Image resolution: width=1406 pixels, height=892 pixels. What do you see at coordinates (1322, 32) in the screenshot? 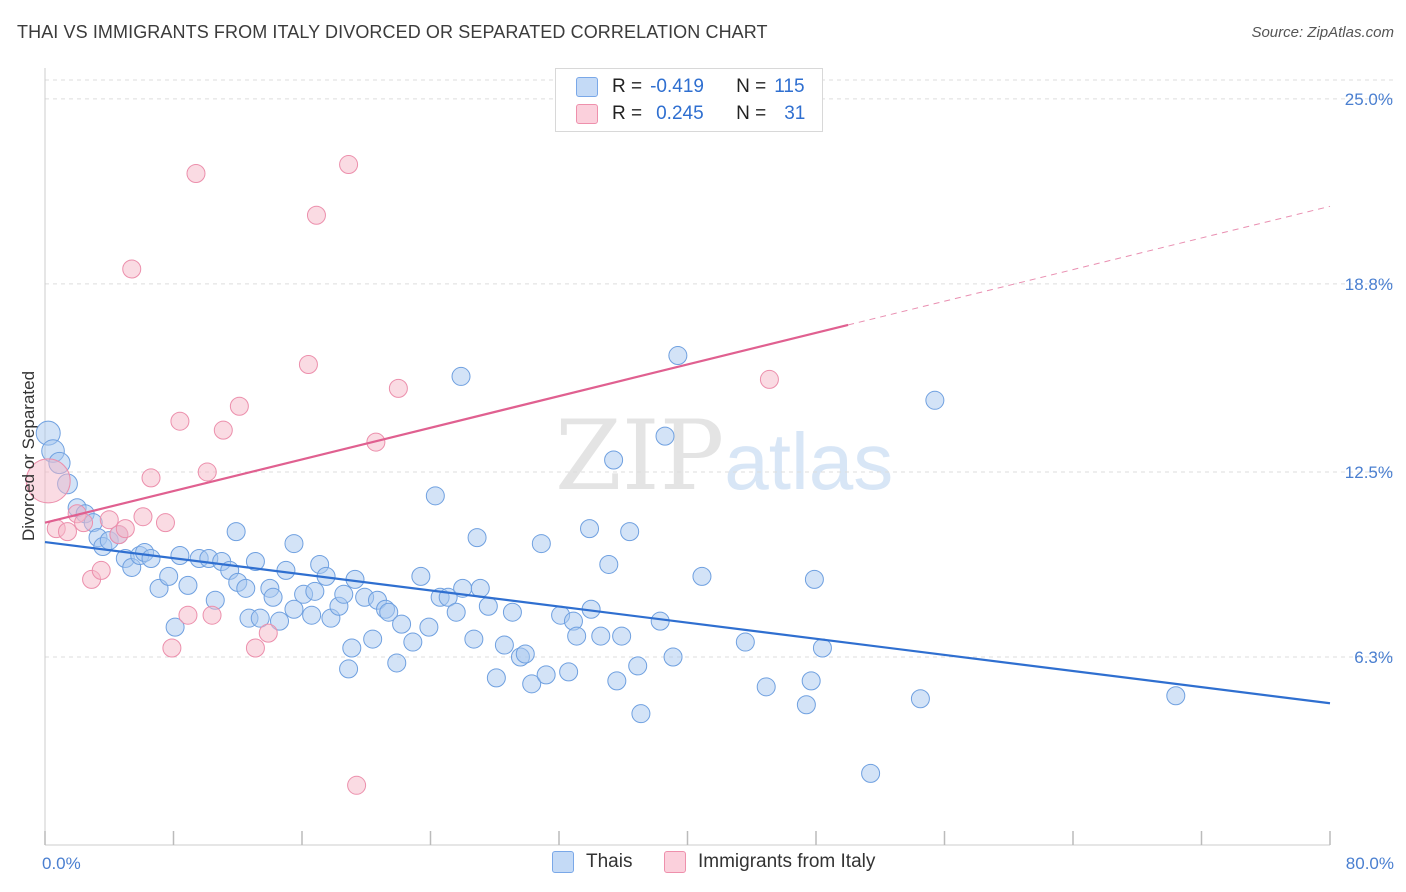
I see `source-label: Source: ZipAtlas.com` at bounding box center [1322, 32].